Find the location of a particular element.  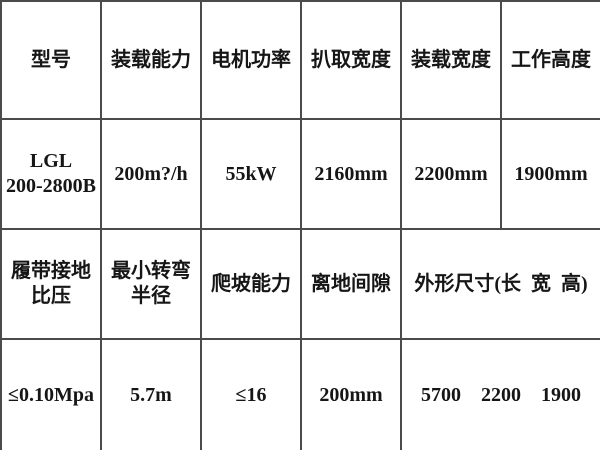

value-ground-pressure: ≤0.10Mpa is located at coordinates (51, 394).